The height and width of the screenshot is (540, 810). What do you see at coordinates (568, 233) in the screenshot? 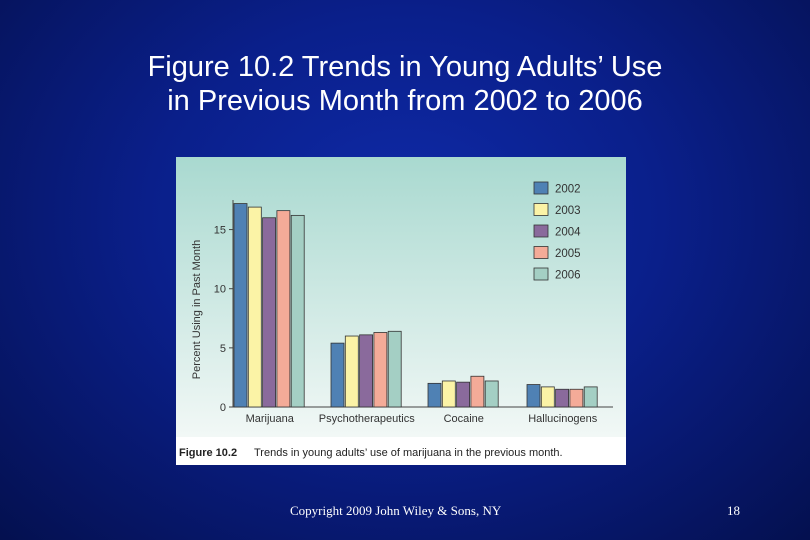
I see `legend-label-2004: 2004` at bounding box center [568, 233].